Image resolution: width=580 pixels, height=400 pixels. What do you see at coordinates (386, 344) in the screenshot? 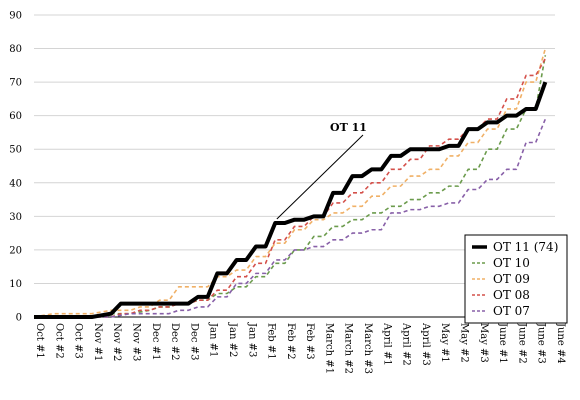
I see `x-tick-label: April #1` at bounding box center [386, 344].